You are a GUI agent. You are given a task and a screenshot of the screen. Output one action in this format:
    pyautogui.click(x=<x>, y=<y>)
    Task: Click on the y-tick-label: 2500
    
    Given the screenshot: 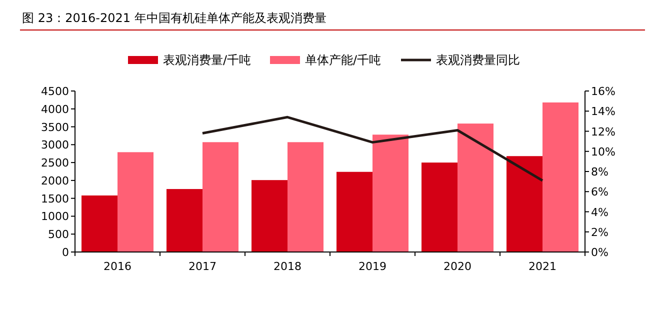 What is the action you would take?
    pyautogui.click(x=55, y=163)
    